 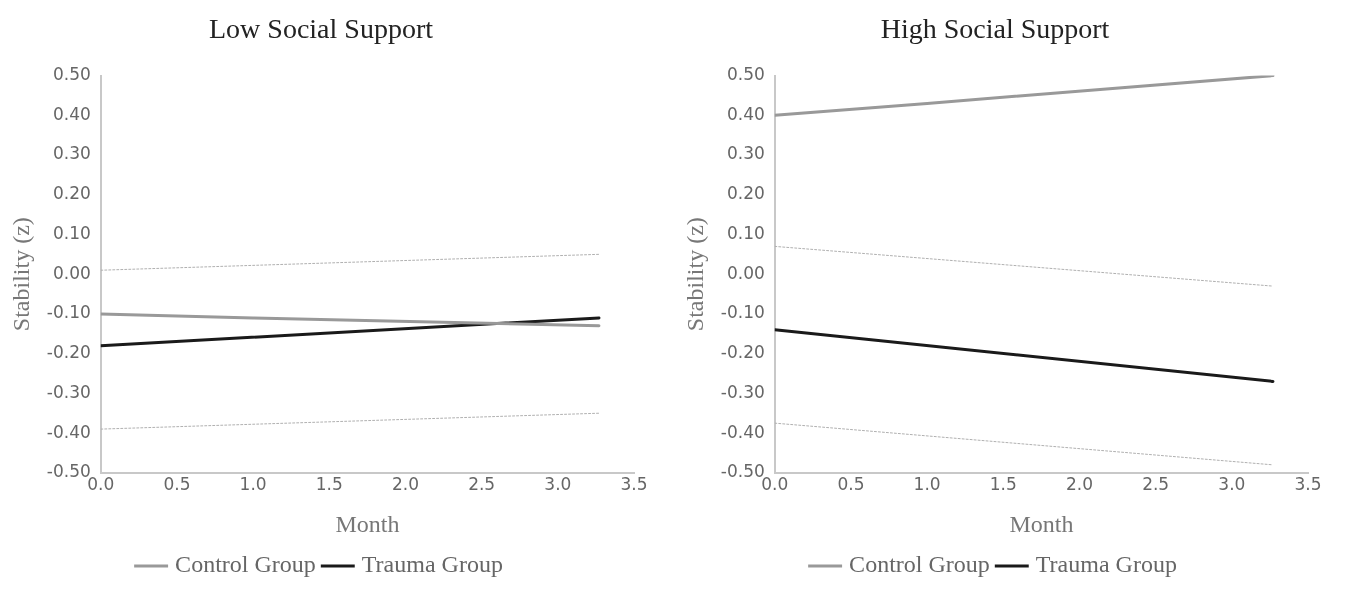 What do you see at coordinates (321, 29) in the screenshot?
I see `chart-title: Low Social Support` at bounding box center [321, 29].